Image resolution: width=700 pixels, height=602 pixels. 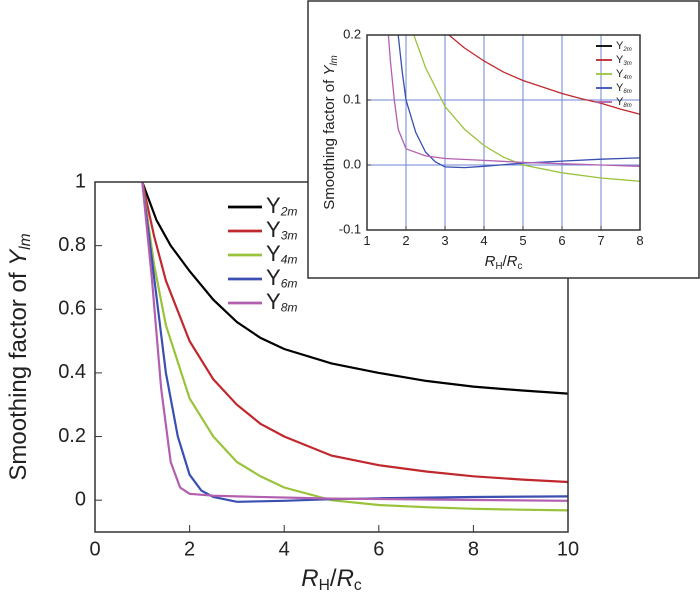 What do you see at coordinates (600, 240) in the screenshot?
I see `x-tick-label: 7` at bounding box center [600, 240].